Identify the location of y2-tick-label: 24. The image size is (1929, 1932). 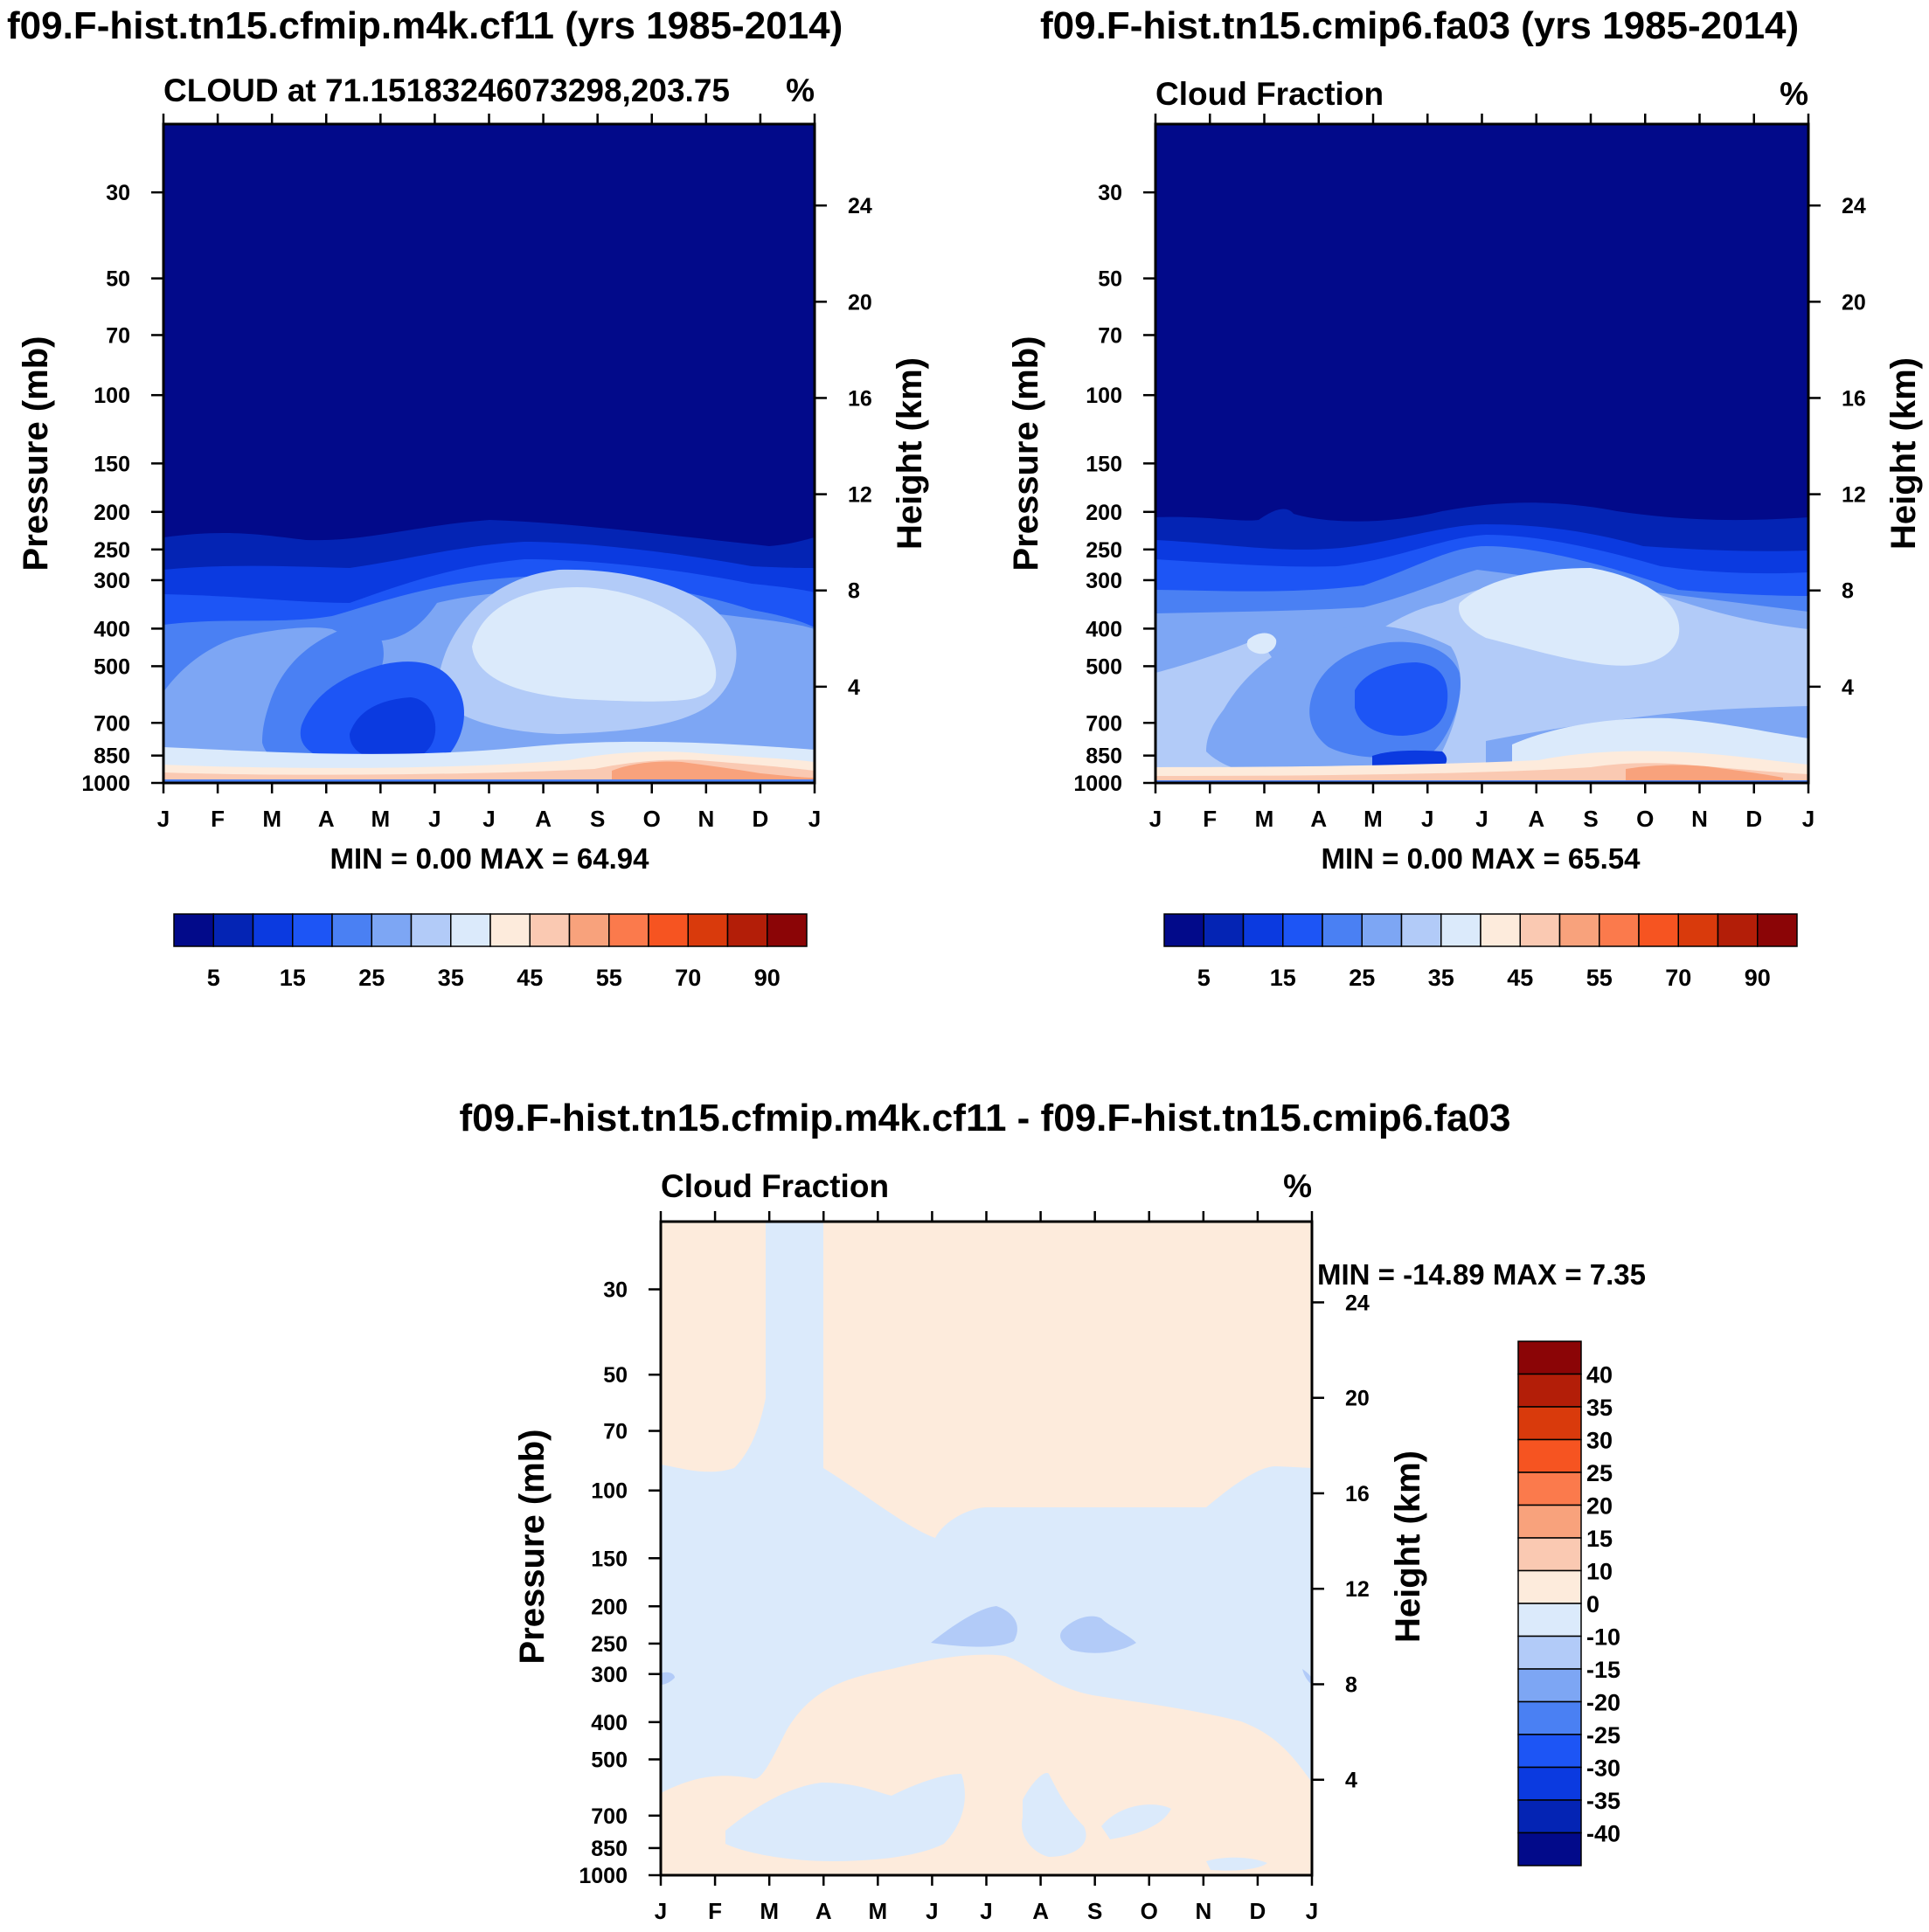
(860, 206).